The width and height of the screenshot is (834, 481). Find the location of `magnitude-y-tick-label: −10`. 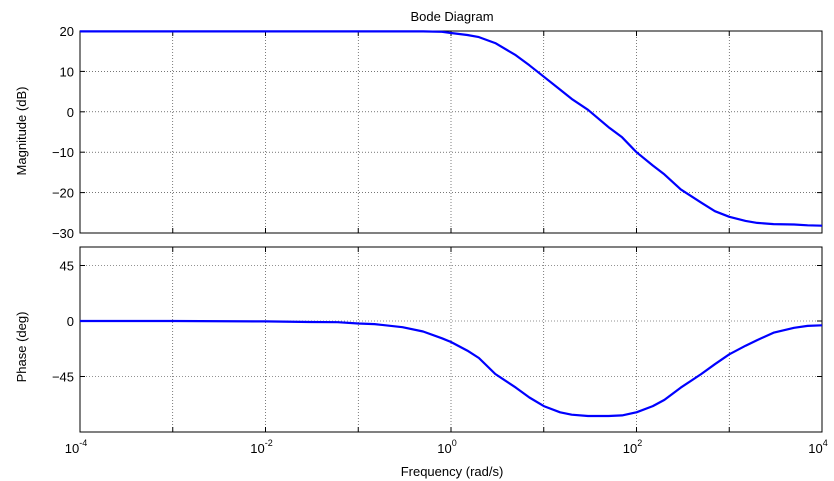

magnitude-y-tick-label: −10 is located at coordinates (63, 152).